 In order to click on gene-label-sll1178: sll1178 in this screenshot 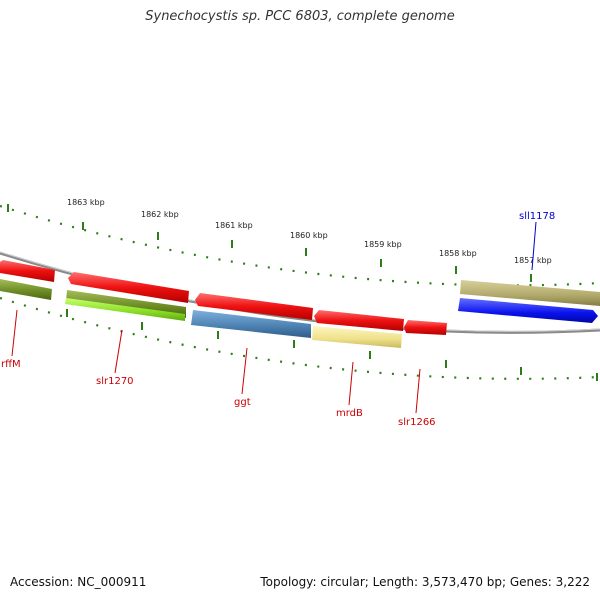, I will do `click(537, 216)`.